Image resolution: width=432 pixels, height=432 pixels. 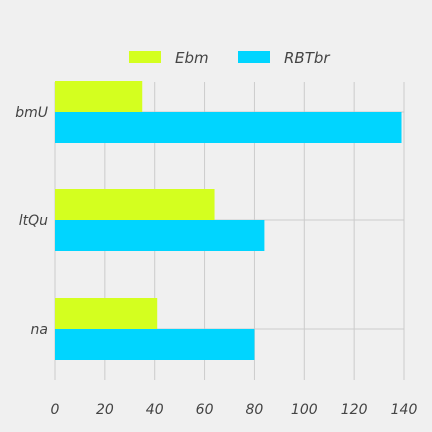 What do you see at coordinates (155, 410) in the screenshot?
I see `x-tick-label-40: 40` at bounding box center [155, 410].